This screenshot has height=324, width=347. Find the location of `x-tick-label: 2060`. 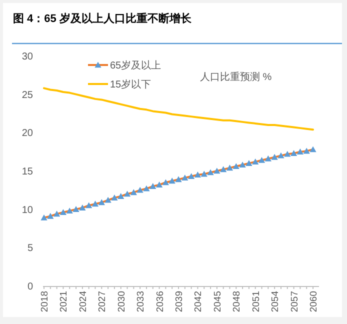

x-tick-label: 2060 is located at coordinates (314, 301).